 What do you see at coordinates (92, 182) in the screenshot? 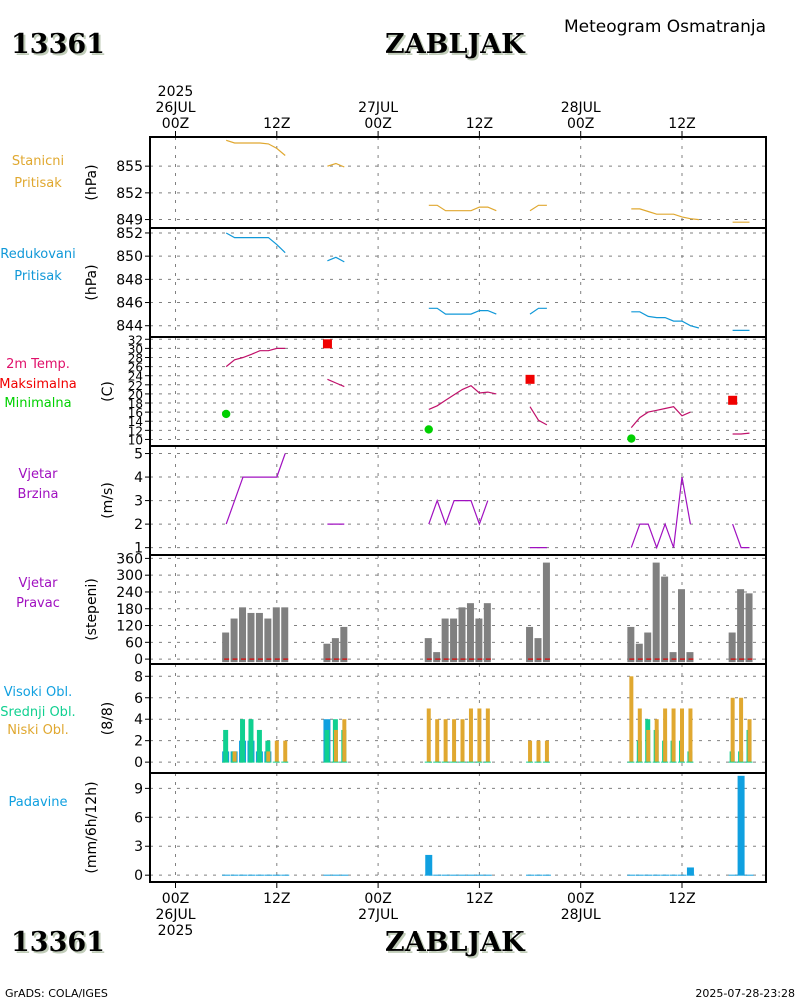
I see `y-axis-label: (hPa)` at bounding box center [92, 182].